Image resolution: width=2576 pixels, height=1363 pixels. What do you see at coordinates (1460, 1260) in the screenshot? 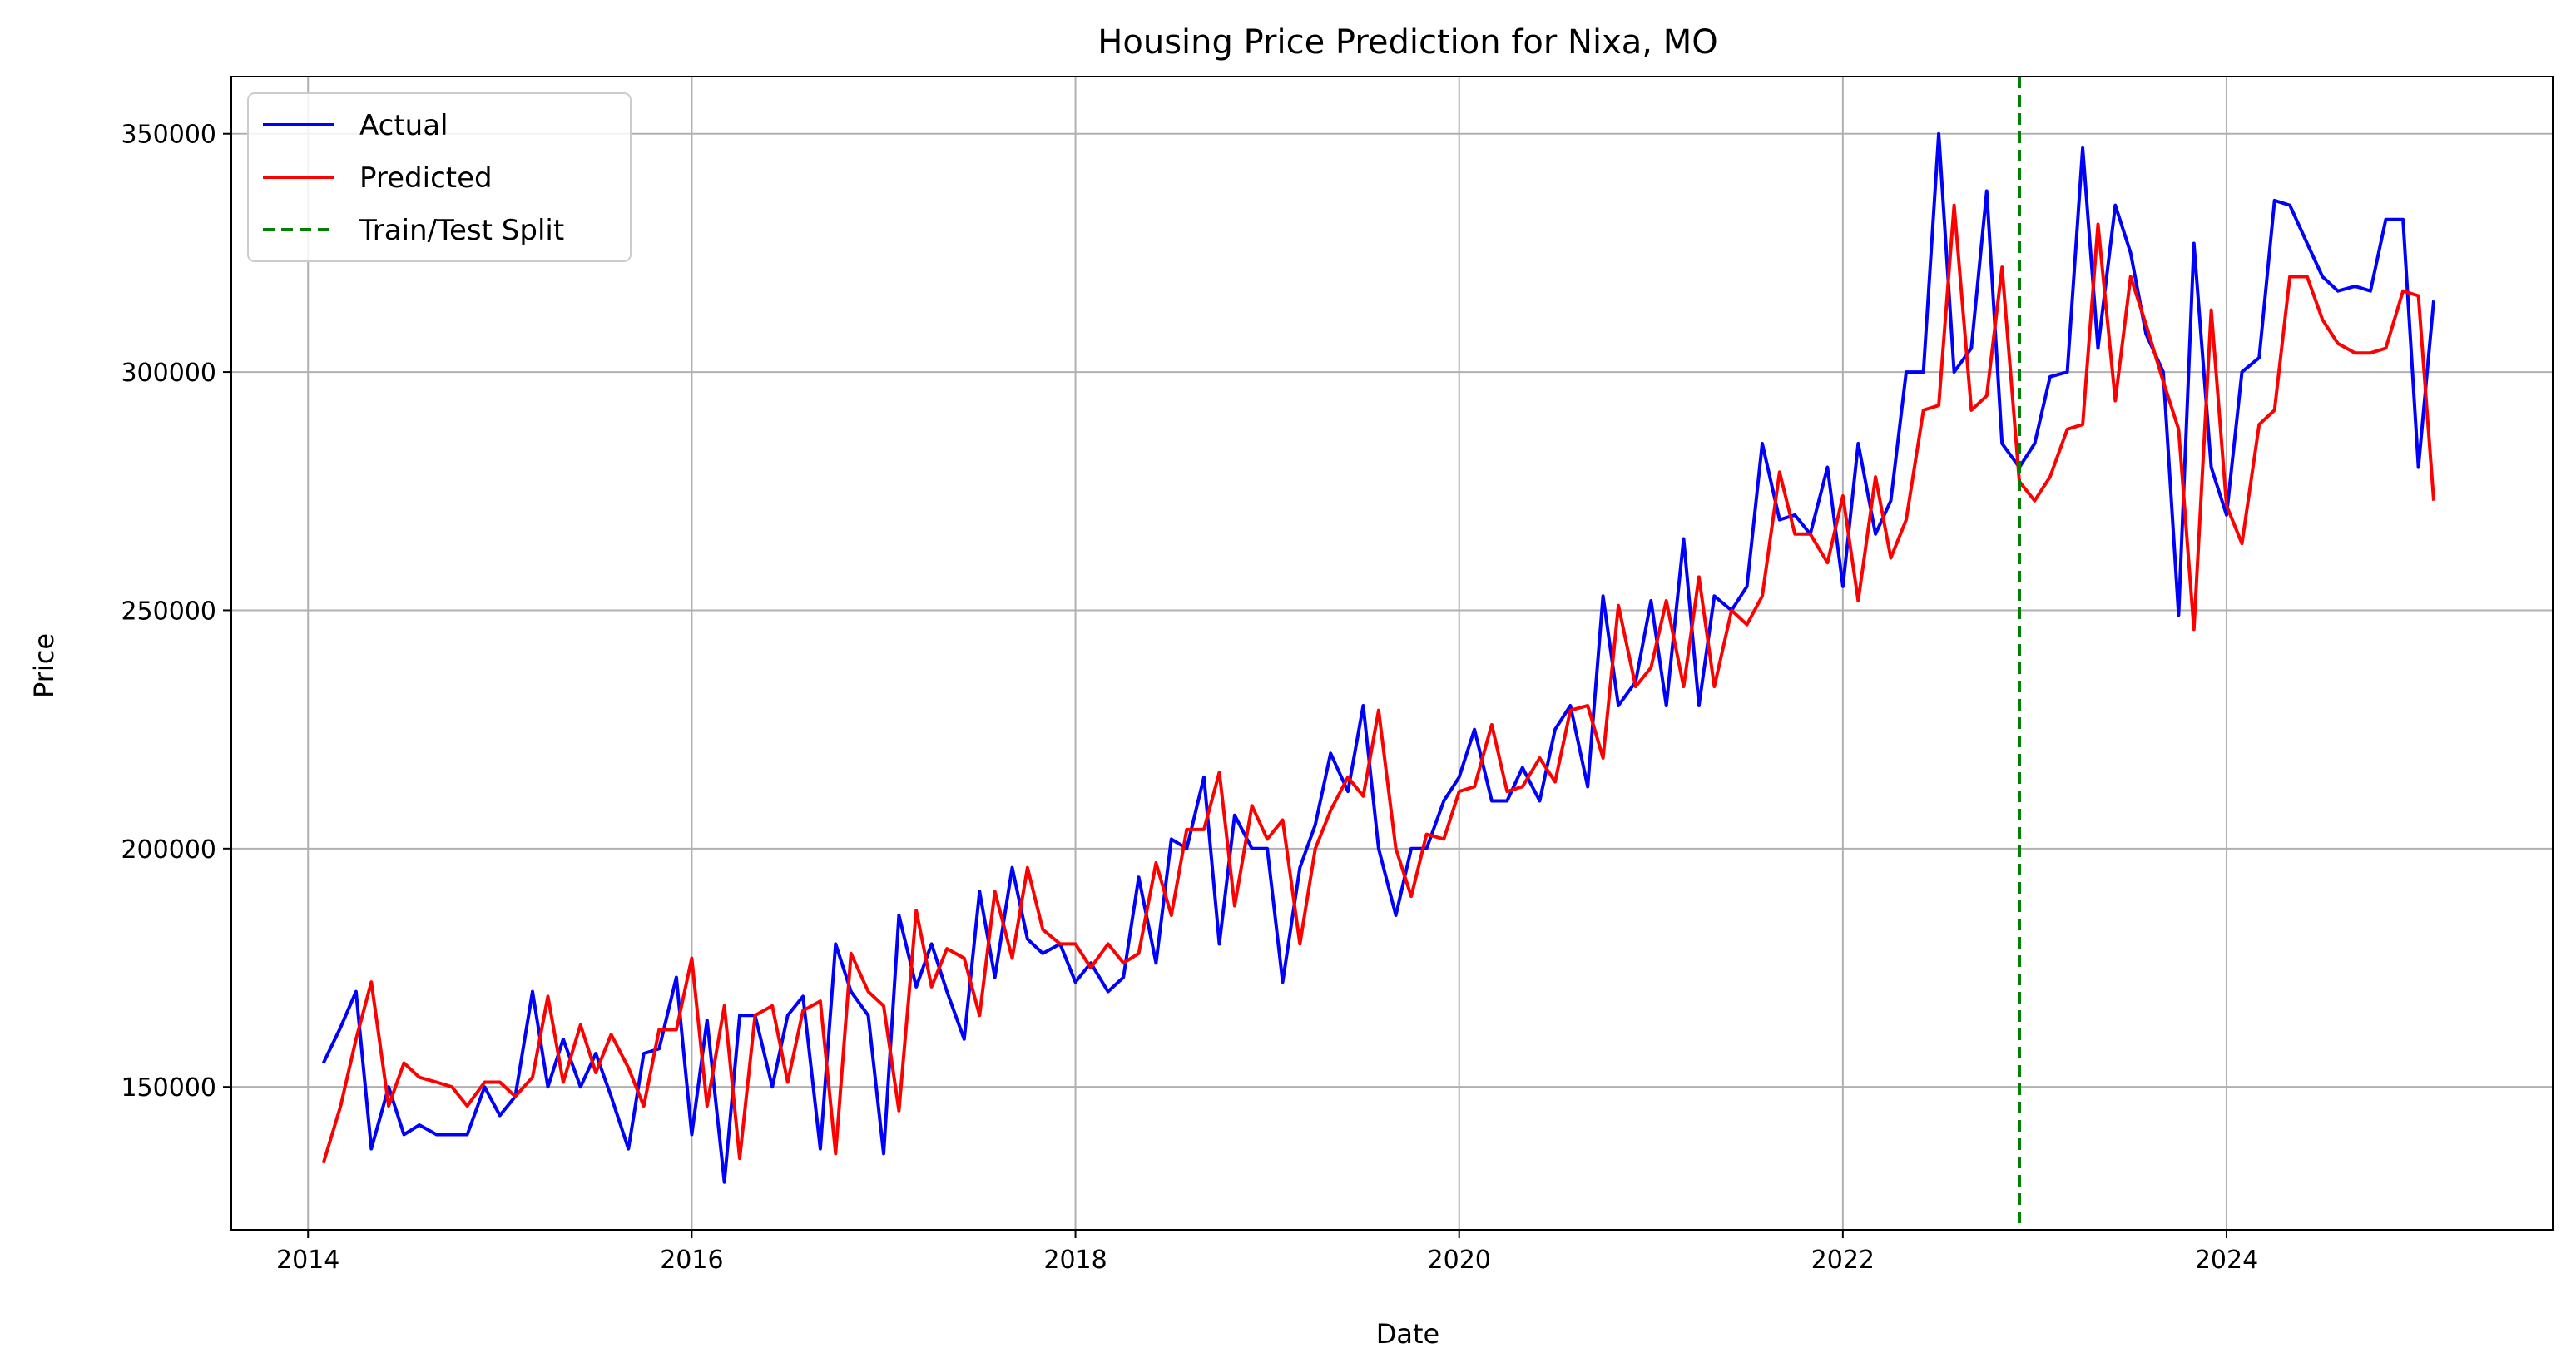
I see `x-tick-label: 2020` at bounding box center [1460, 1260].